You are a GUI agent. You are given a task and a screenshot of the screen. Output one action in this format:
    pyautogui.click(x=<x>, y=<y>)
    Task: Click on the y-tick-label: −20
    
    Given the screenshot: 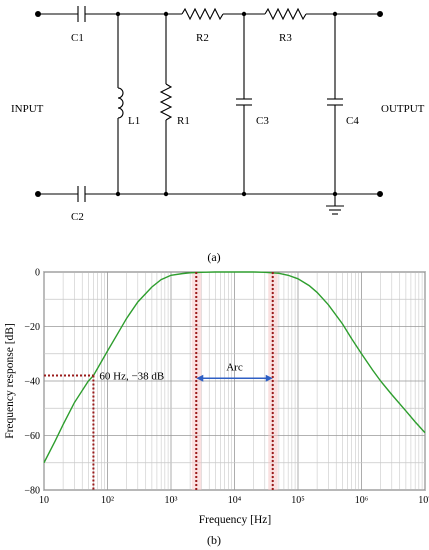 What is the action you would take?
    pyautogui.click(x=32, y=327)
    